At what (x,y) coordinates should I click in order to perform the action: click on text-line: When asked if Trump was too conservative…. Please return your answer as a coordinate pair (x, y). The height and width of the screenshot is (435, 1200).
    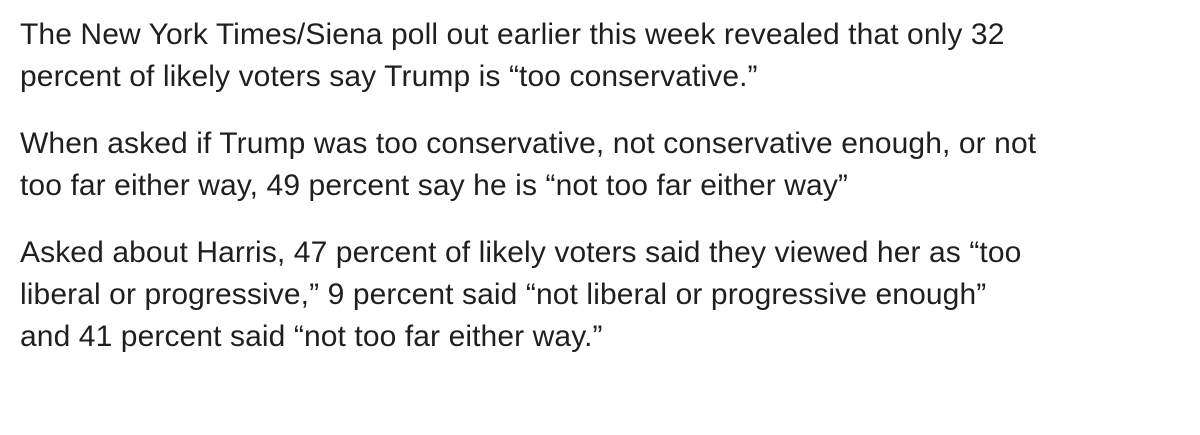
    Looking at the image, I should click on (528, 143).